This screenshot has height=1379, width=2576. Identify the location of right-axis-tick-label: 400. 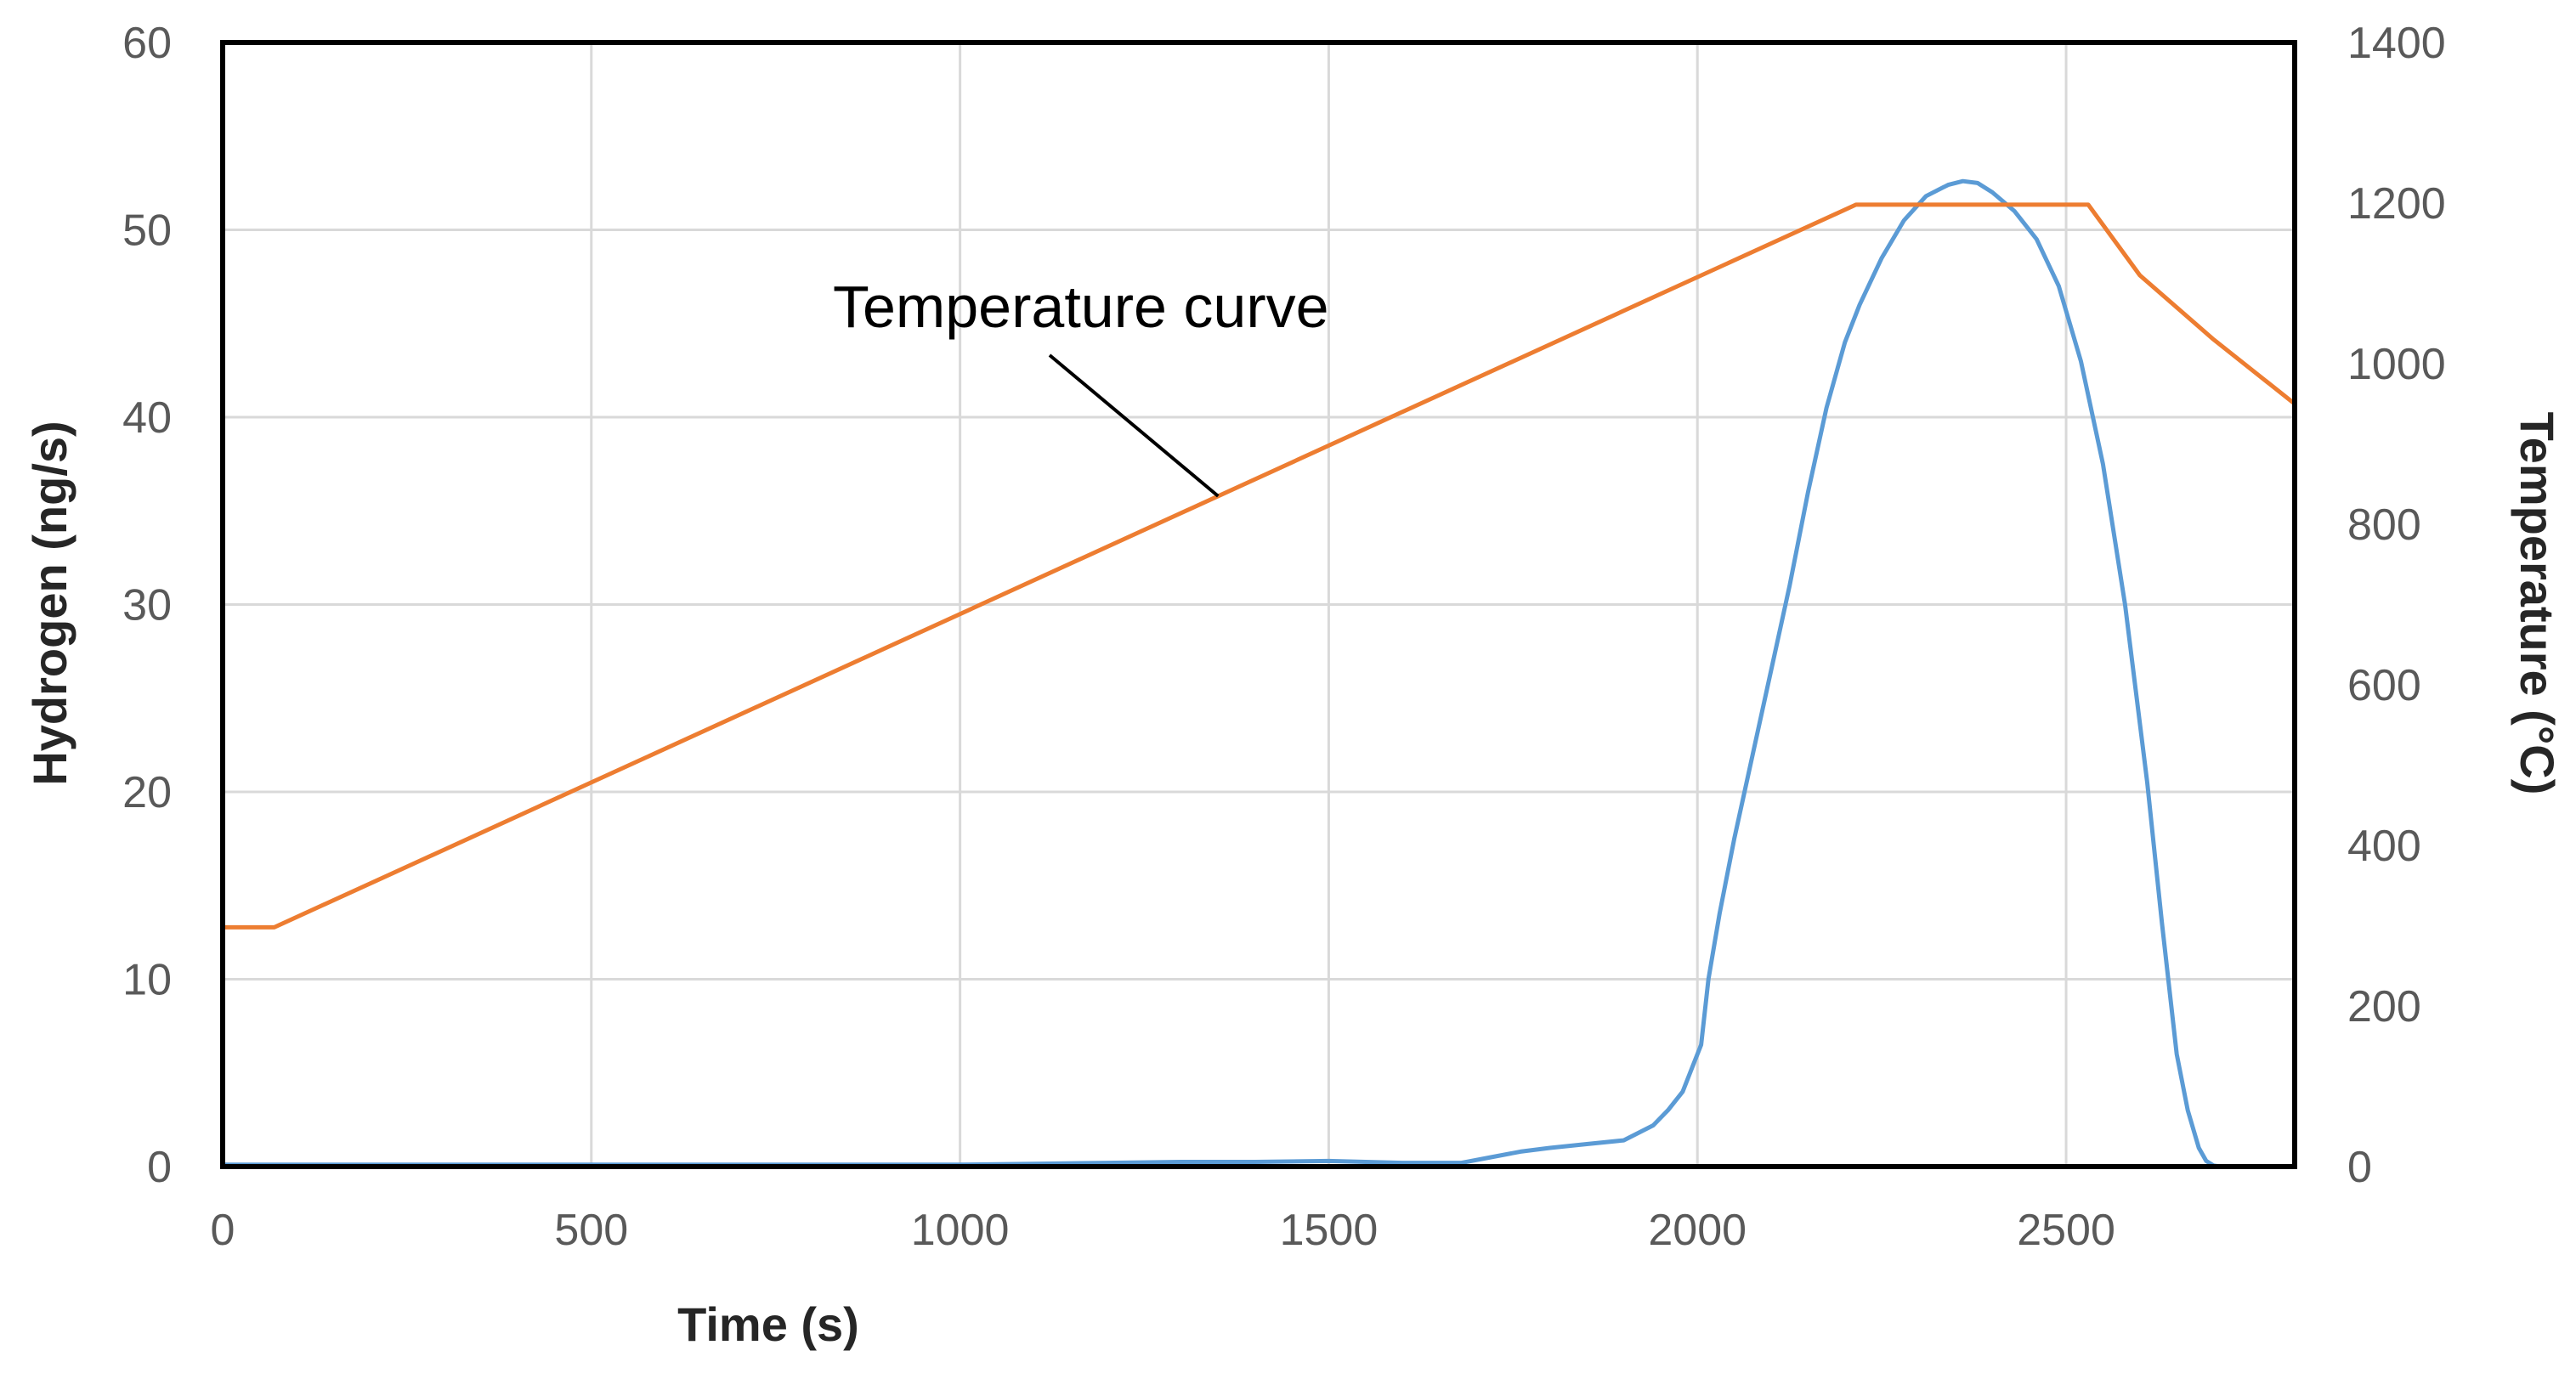
(2384, 846).